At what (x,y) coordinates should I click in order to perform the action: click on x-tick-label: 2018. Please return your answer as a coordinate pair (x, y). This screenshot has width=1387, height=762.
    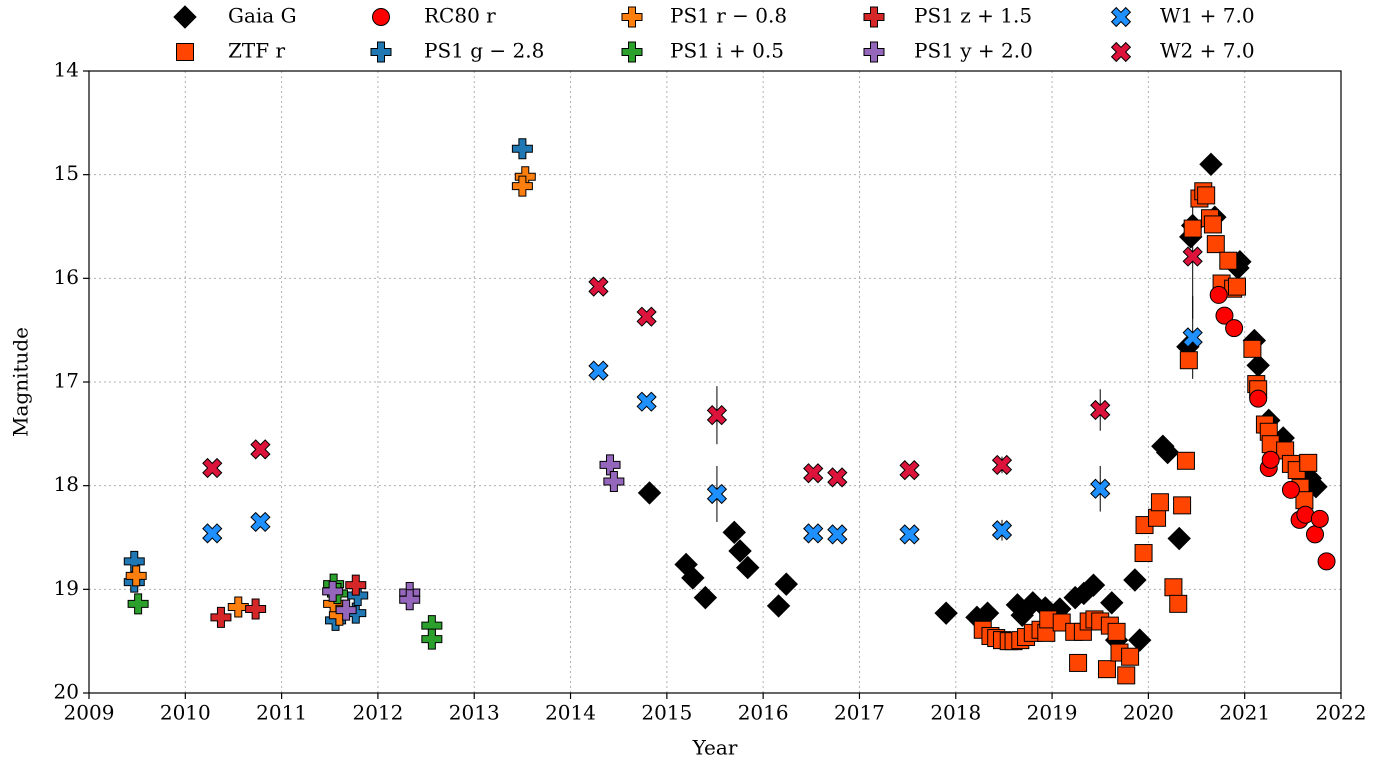
    Looking at the image, I should click on (955, 713).